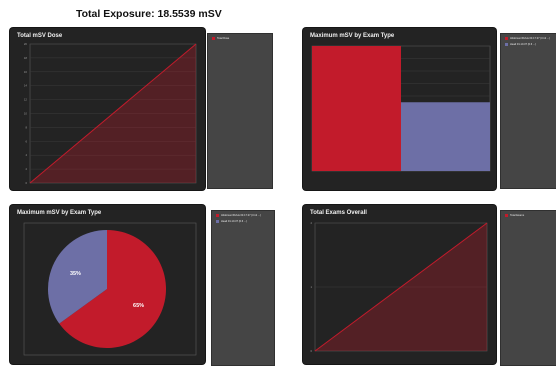 This screenshot has width=556, height=367. What do you see at coordinates (528, 288) in the screenshot?
I see `legend-exams-overall: Total Exams` at bounding box center [528, 288].